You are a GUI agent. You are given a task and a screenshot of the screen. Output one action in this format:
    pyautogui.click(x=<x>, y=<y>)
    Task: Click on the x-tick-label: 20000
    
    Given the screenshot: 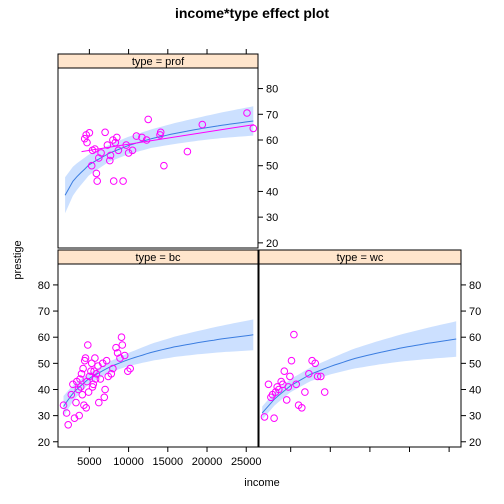 What is the action you would take?
    pyautogui.click(x=207, y=462)
    